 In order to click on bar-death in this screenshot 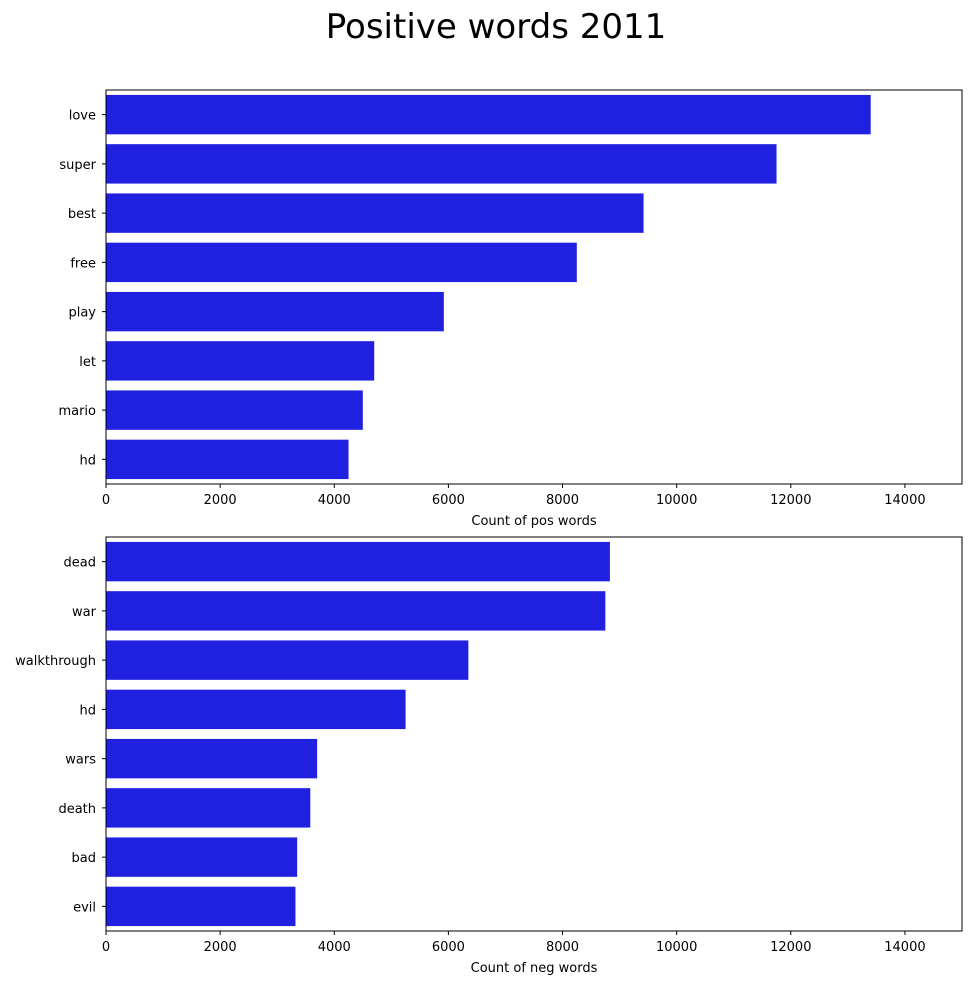, I will do `click(208, 808)`.